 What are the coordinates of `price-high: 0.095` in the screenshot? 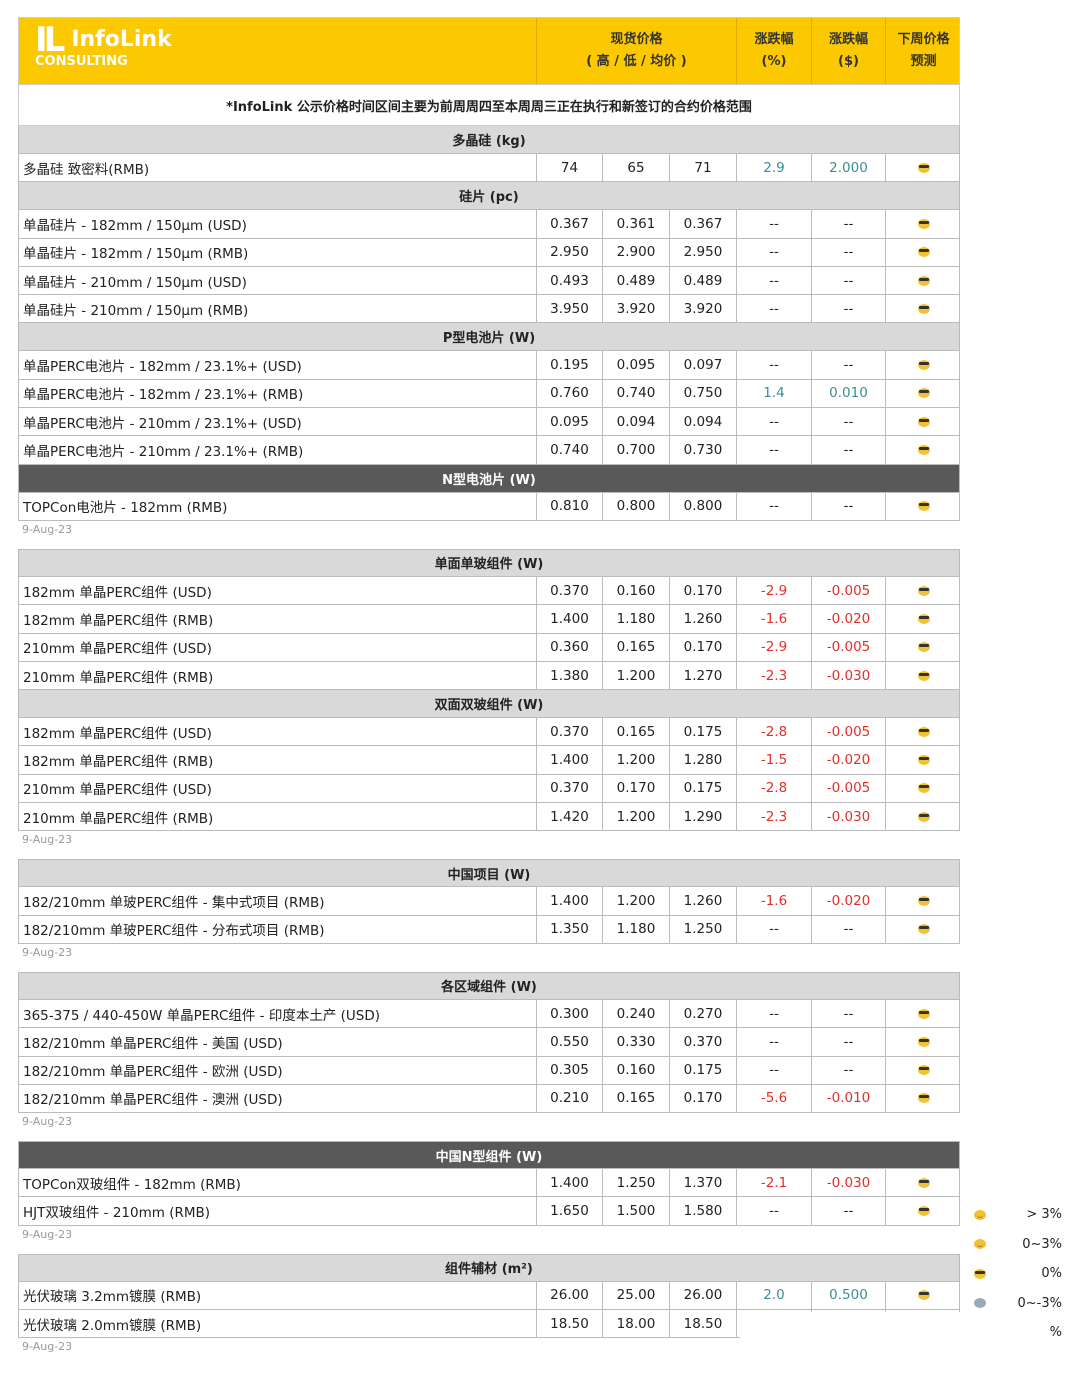 It's located at (569, 422).